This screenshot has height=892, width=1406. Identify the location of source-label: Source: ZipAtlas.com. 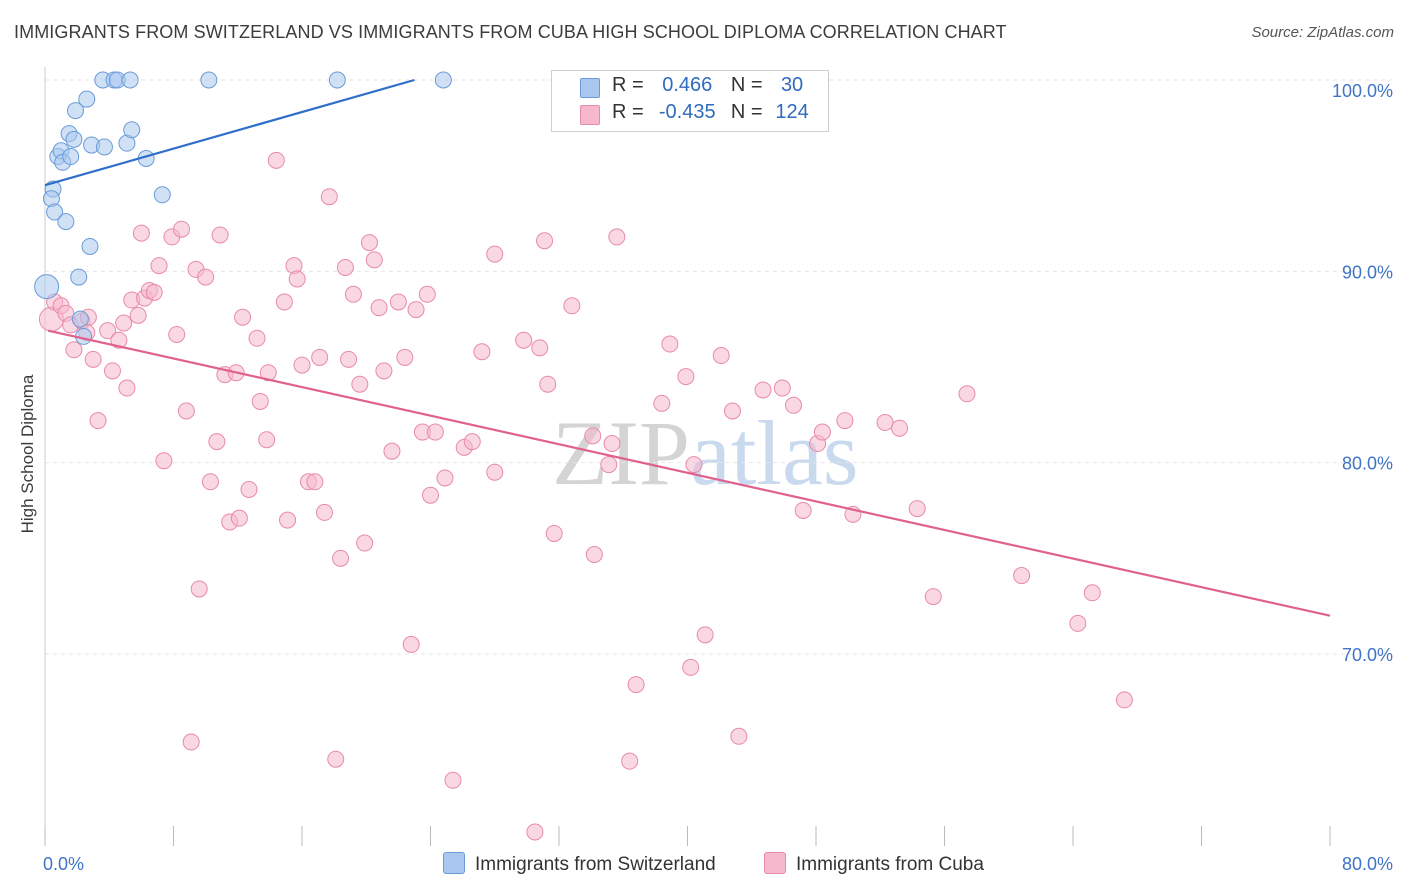
(1322, 32).